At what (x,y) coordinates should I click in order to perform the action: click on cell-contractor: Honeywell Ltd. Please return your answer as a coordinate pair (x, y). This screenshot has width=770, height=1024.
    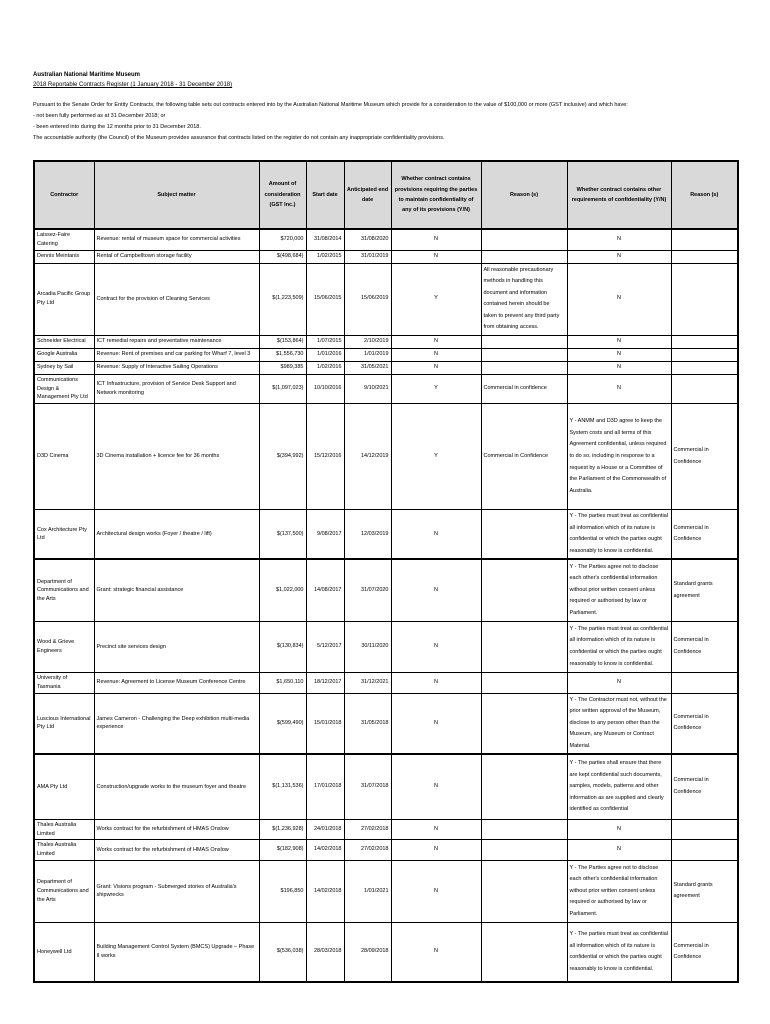
    Looking at the image, I should click on (64, 952).